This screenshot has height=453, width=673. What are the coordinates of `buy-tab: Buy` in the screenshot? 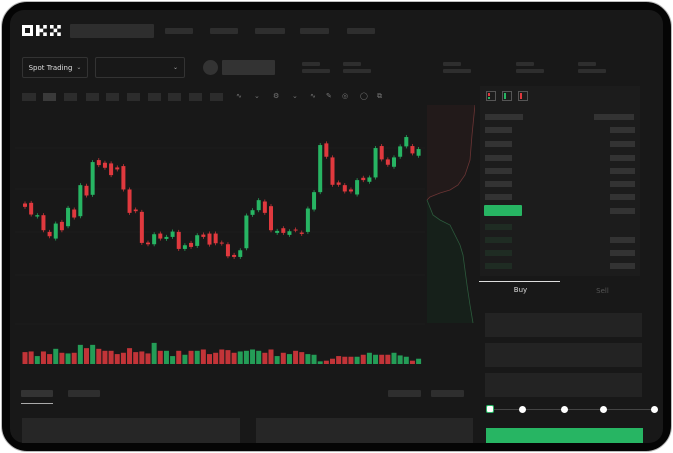 It's located at (520, 290).